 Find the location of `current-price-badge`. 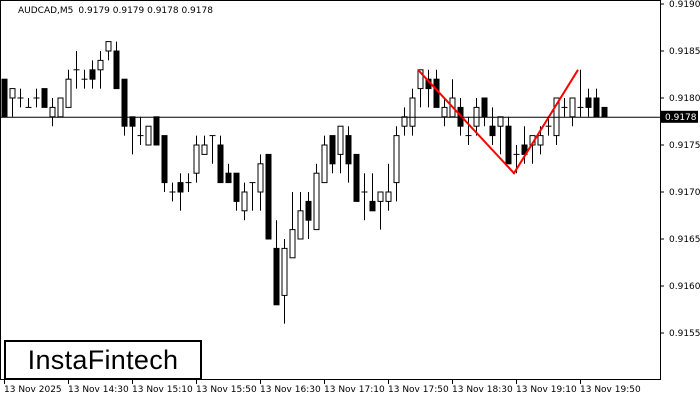

current-price-badge is located at coordinates (679, 116).